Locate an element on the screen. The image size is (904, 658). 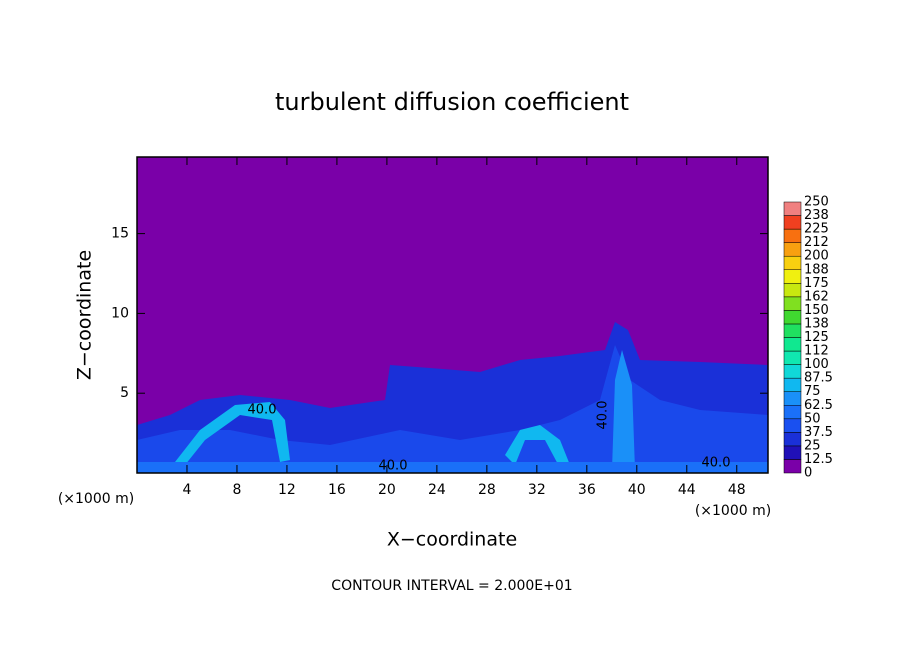
colorbar-label: 37.5 is located at coordinates (818, 432).